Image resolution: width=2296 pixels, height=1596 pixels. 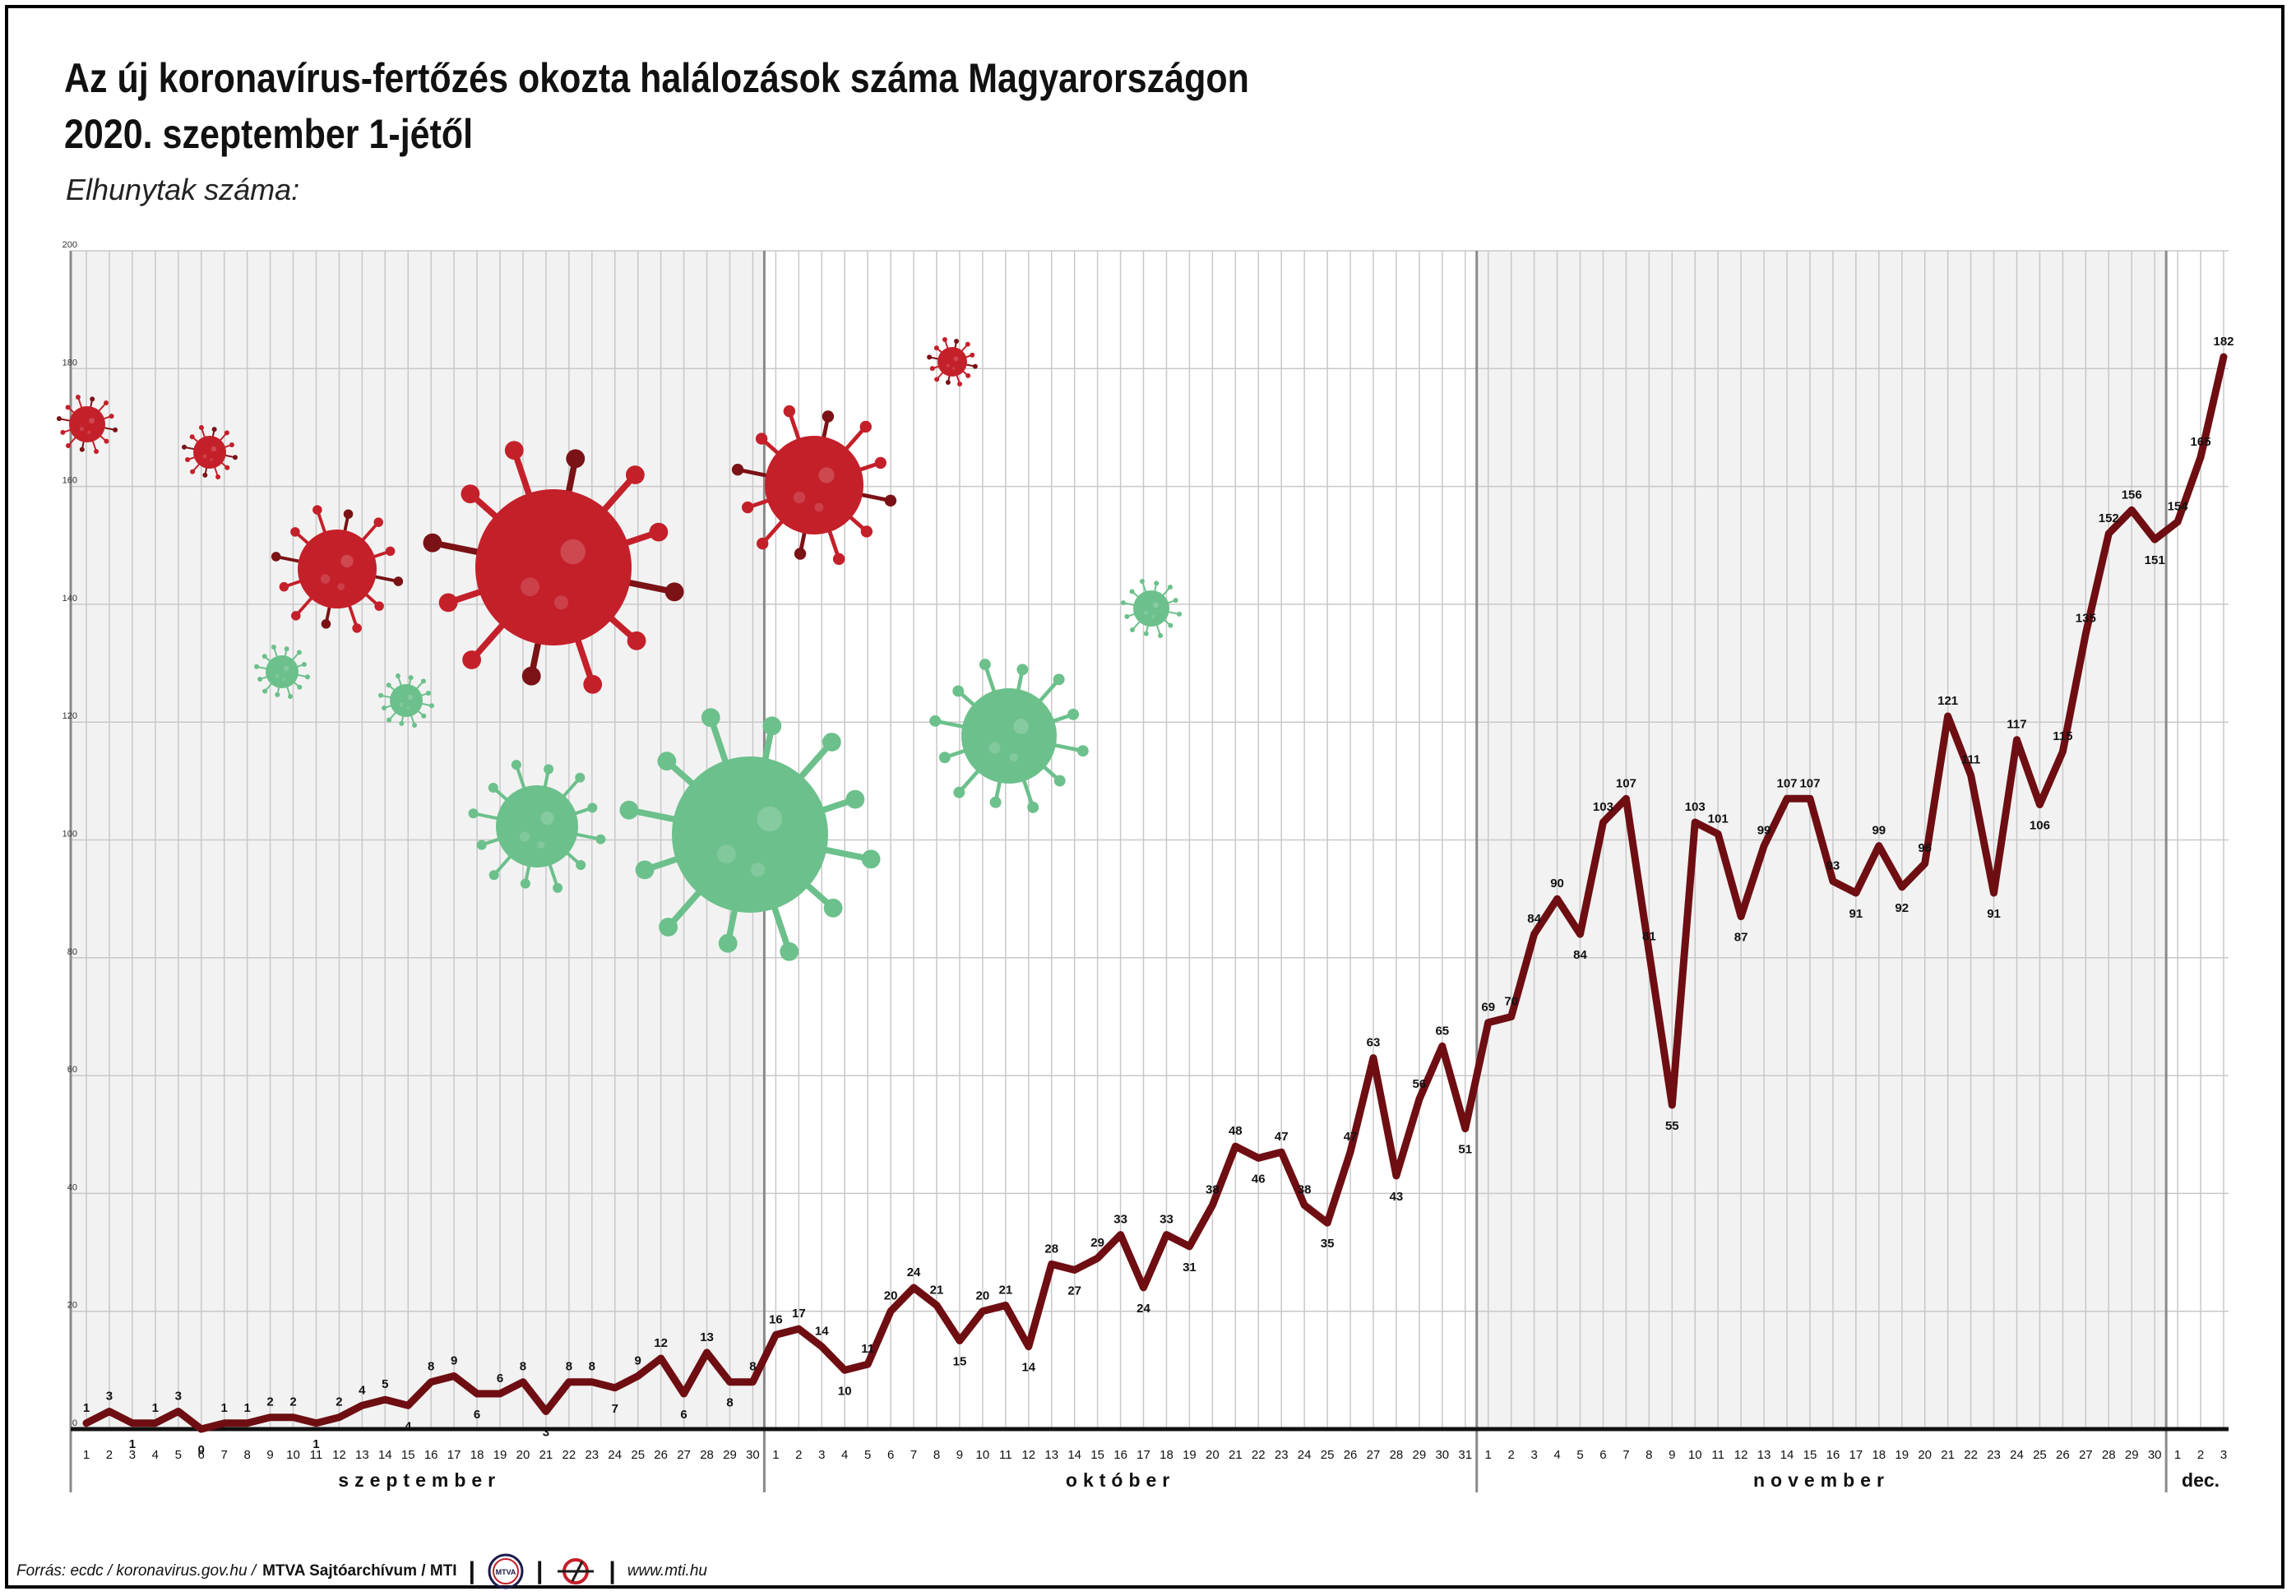 I want to click on data-label: 4, so click(x=363, y=1390).